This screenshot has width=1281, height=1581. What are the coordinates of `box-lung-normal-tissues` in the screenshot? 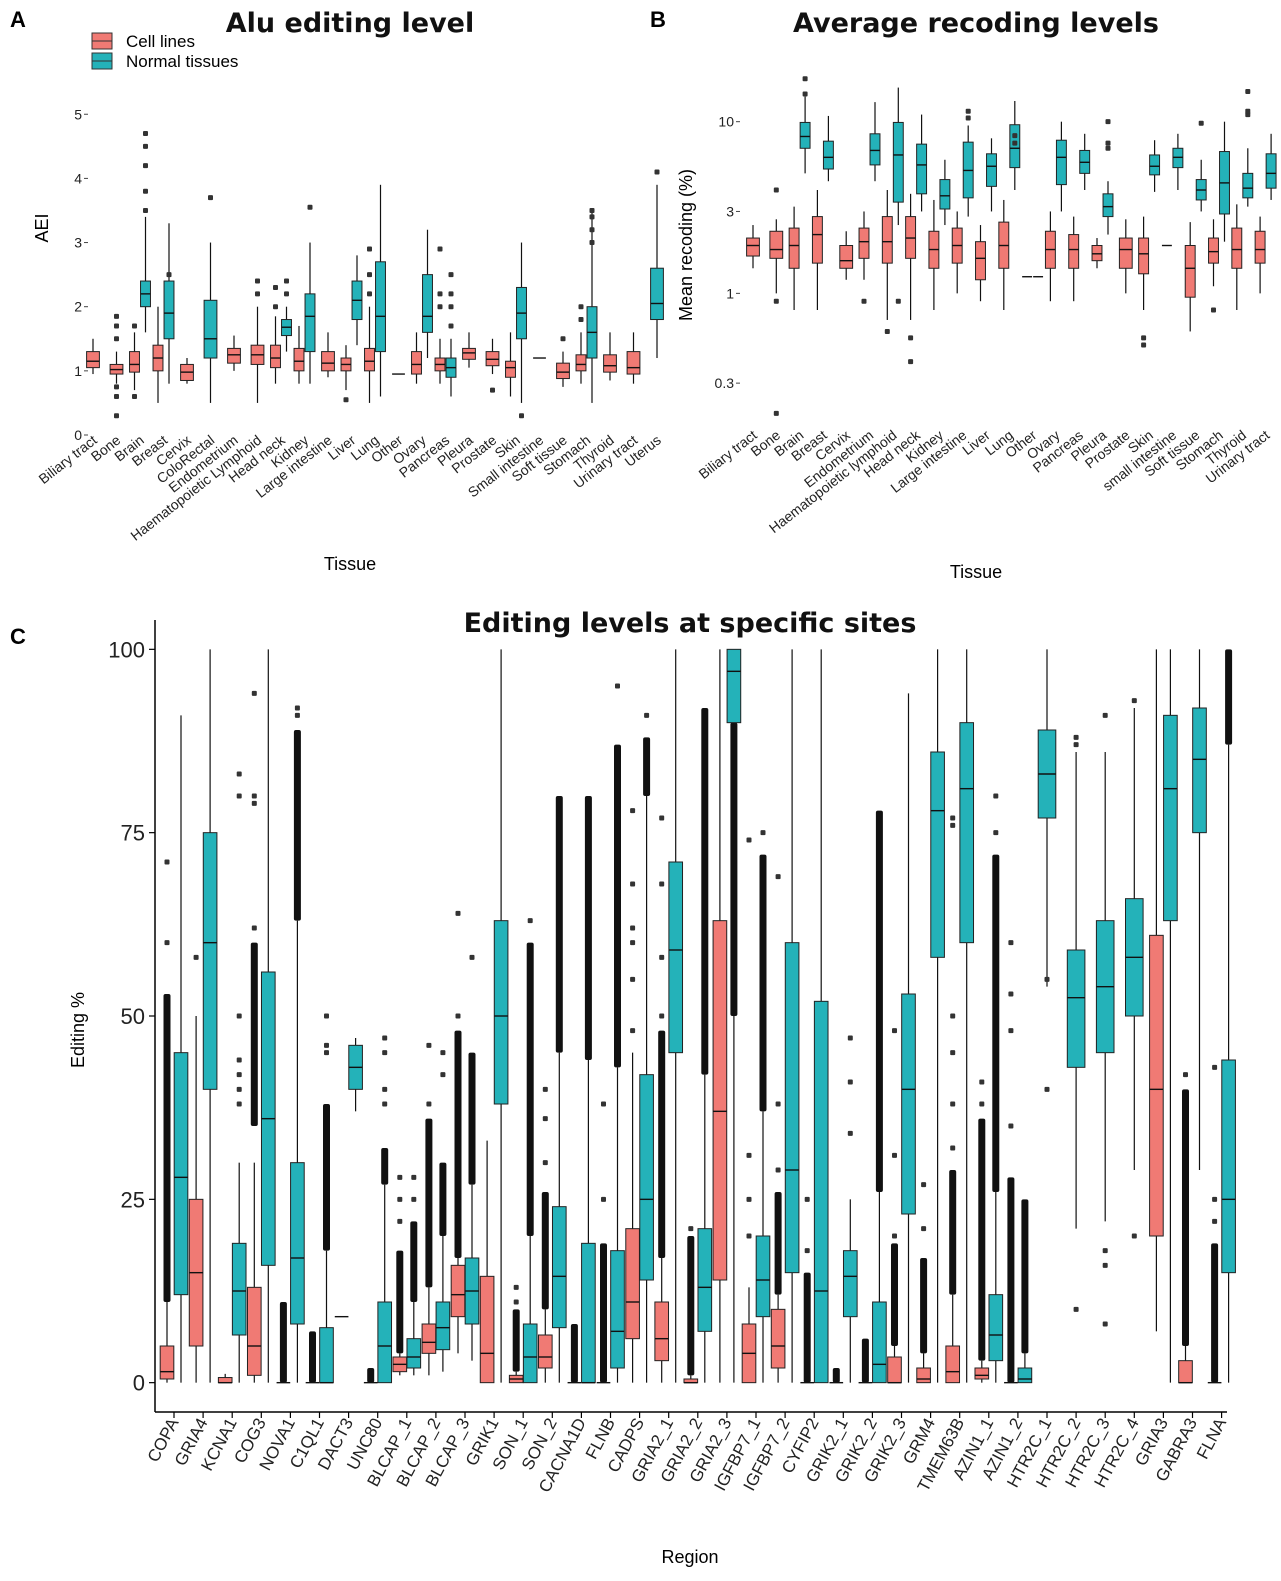 It's located at (380, 290).